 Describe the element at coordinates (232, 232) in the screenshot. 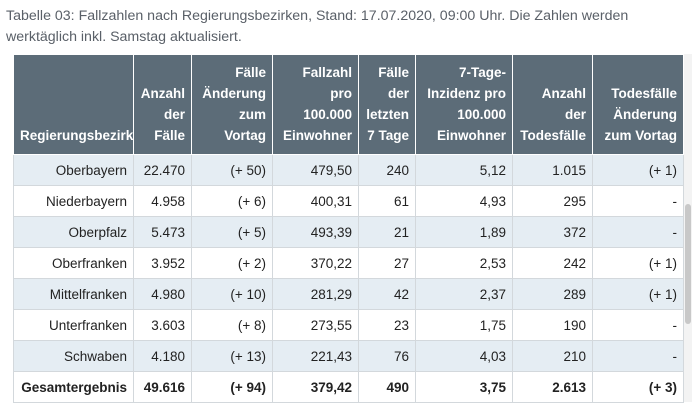

I see `cell-faelle-aenderung: (+ 5)` at that location.